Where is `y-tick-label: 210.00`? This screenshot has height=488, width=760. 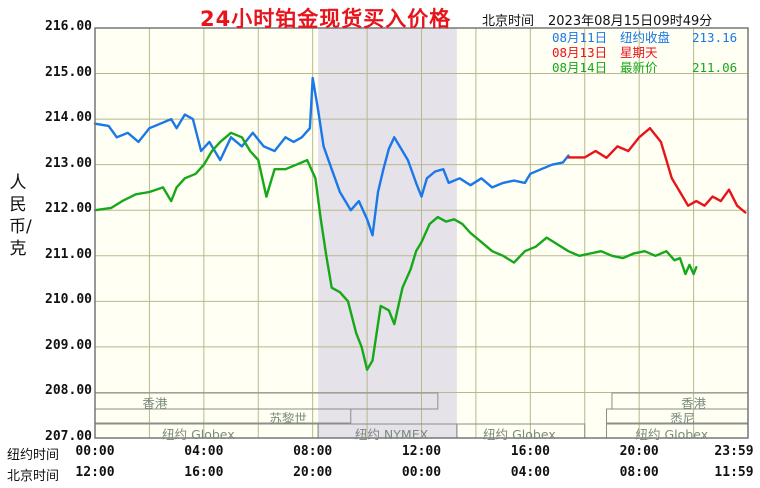
y-tick-label: 210.00 is located at coordinates (68, 300).